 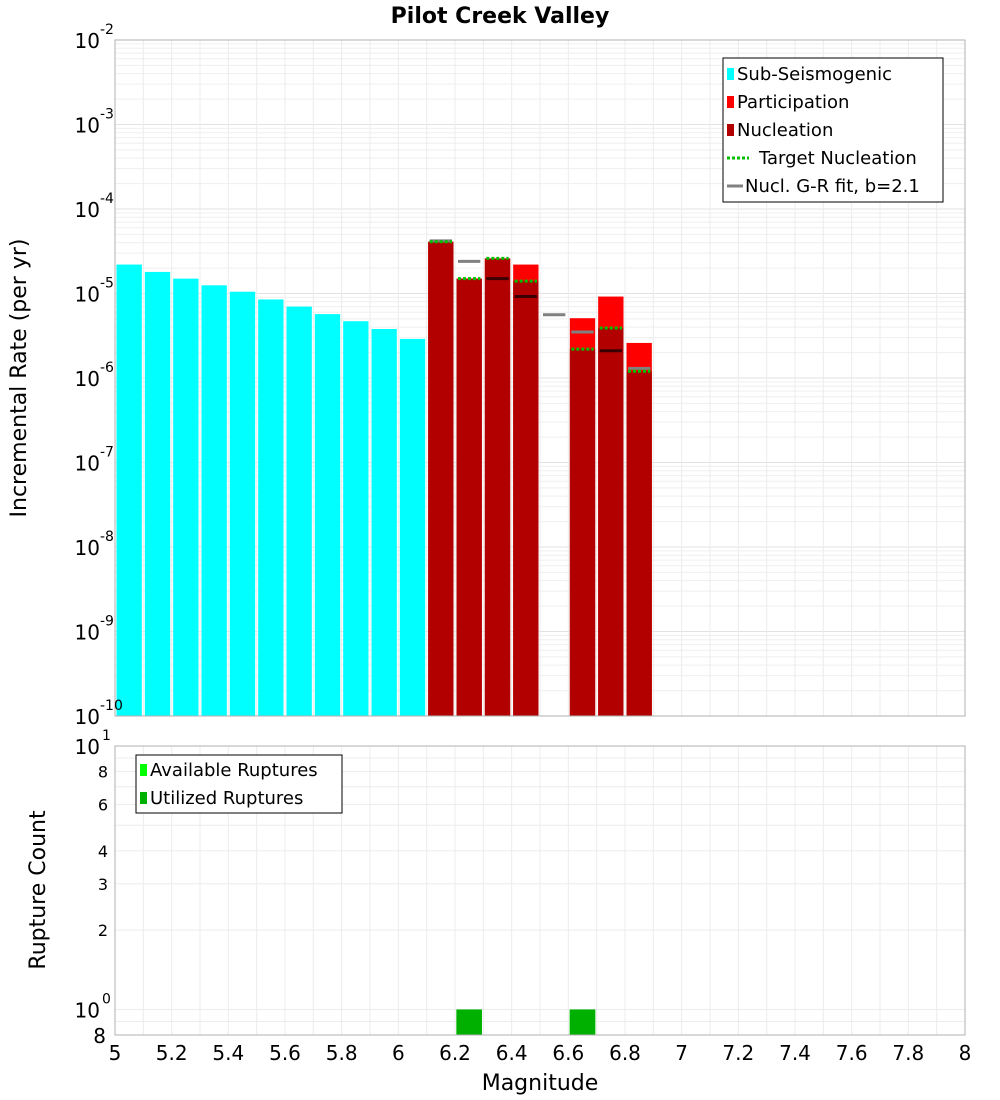 I want to click on bottom-y-tick-label: 3, so click(x=103, y=884).